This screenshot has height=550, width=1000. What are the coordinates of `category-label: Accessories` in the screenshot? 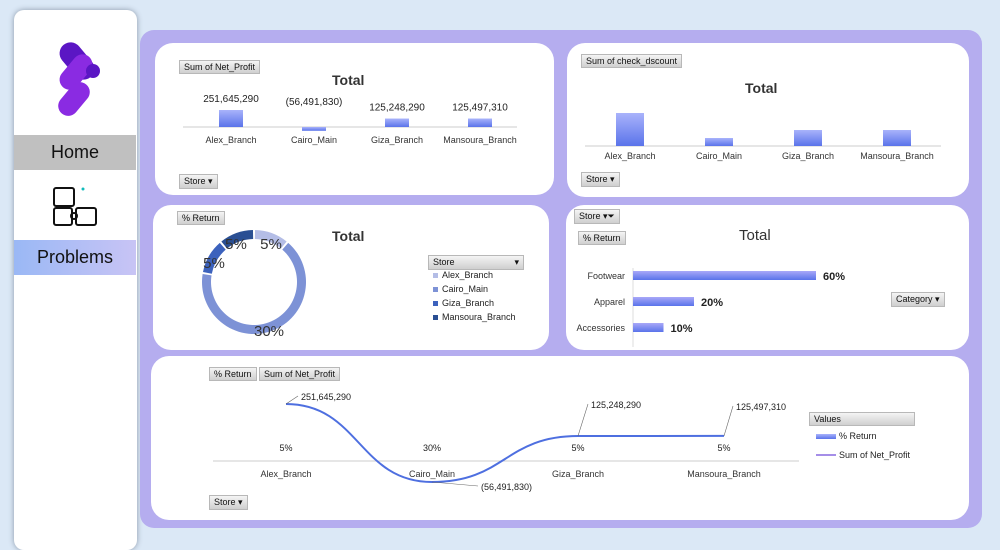 It's located at (600, 328).